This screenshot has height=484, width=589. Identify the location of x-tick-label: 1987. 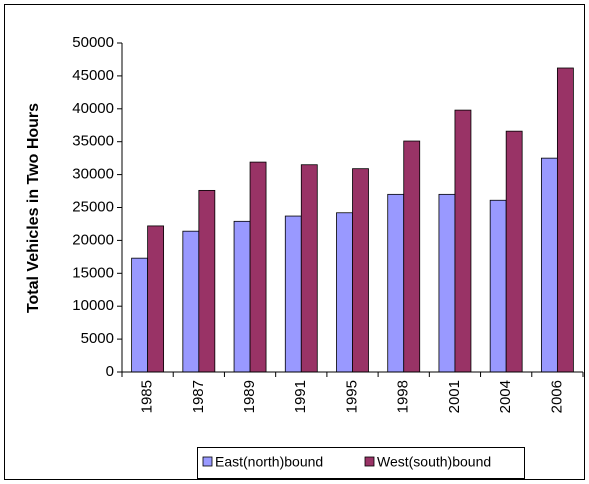
(198, 396).